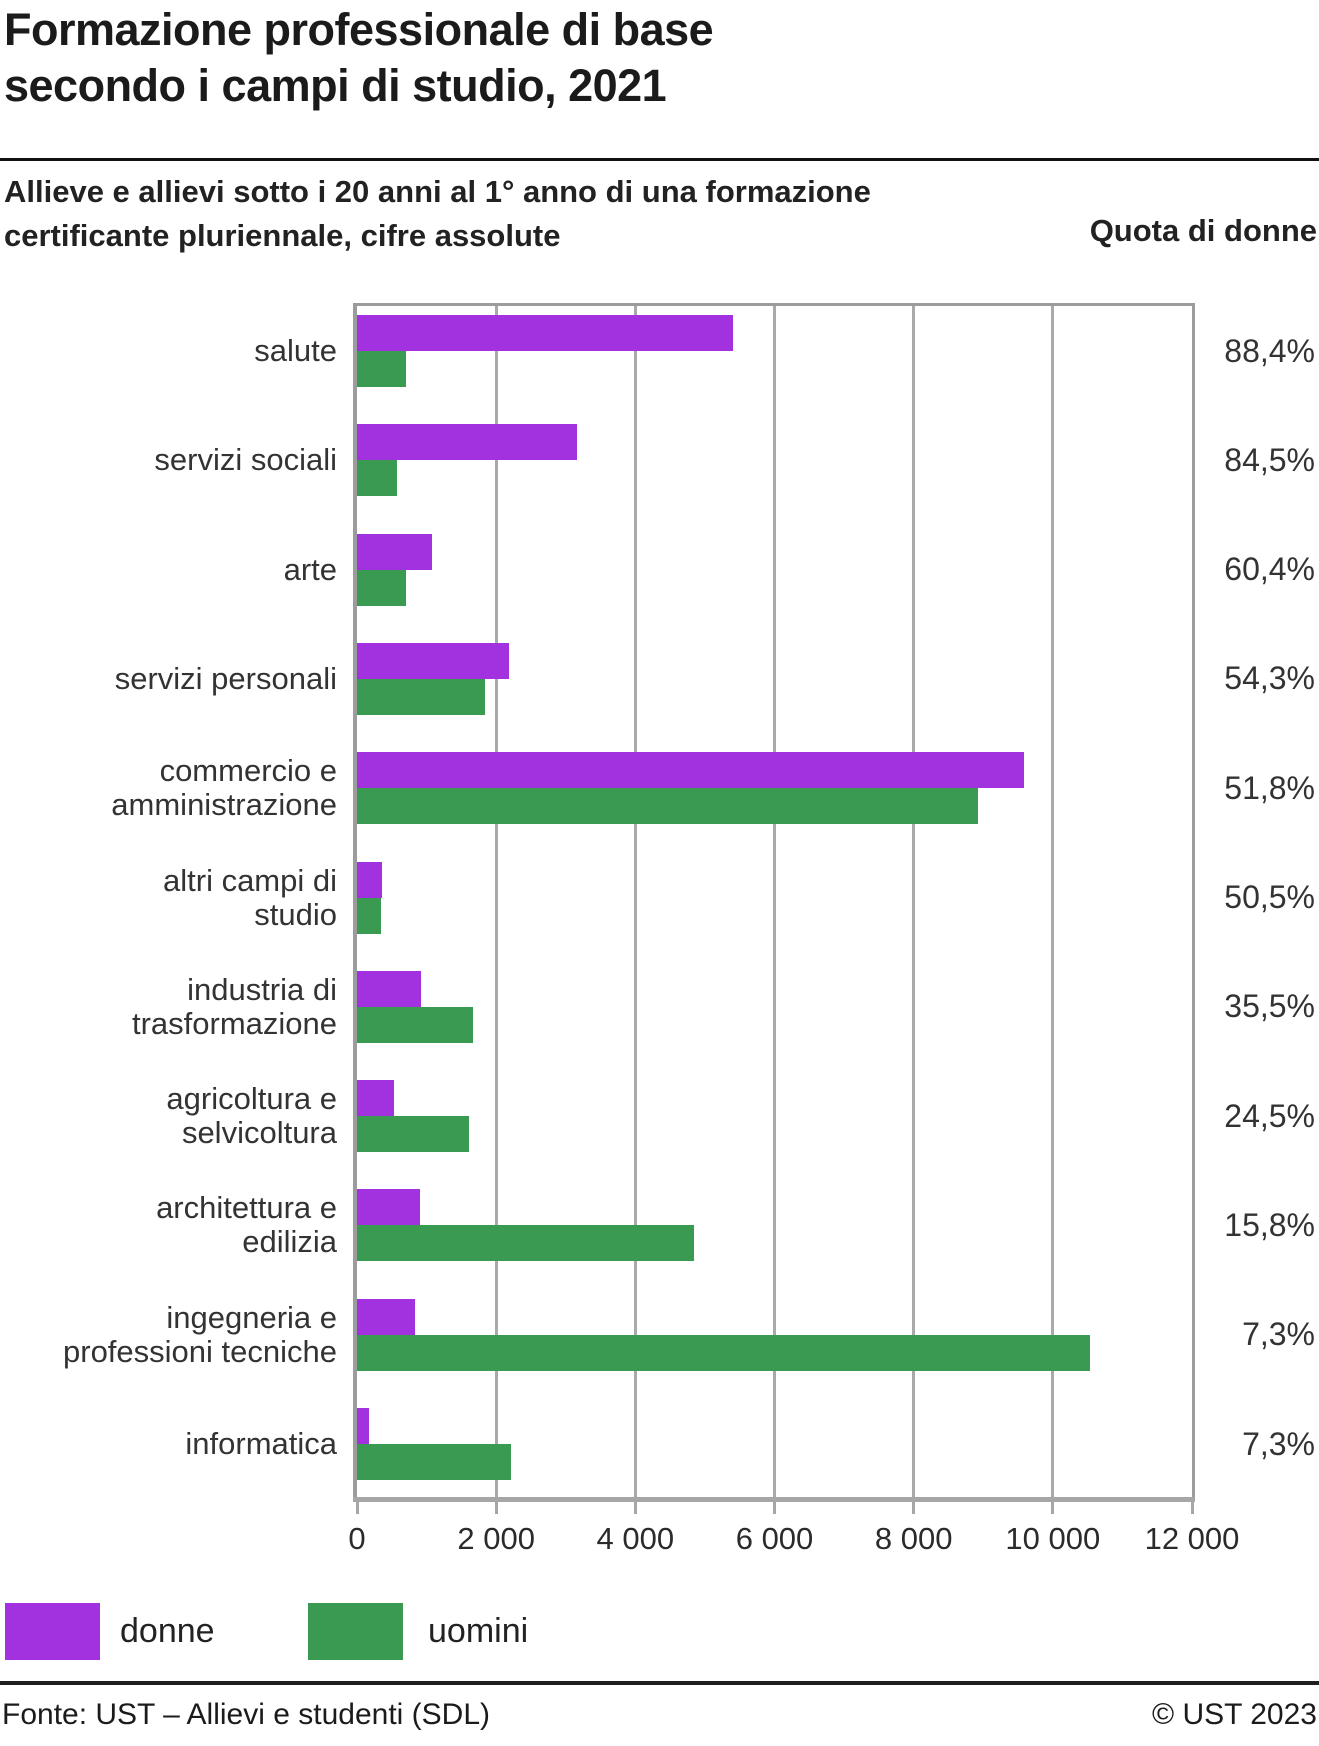  Describe the element at coordinates (1269, 1006) in the screenshot. I see `quota-donne-value-industria-di-trasformazione: 35,5%` at that location.